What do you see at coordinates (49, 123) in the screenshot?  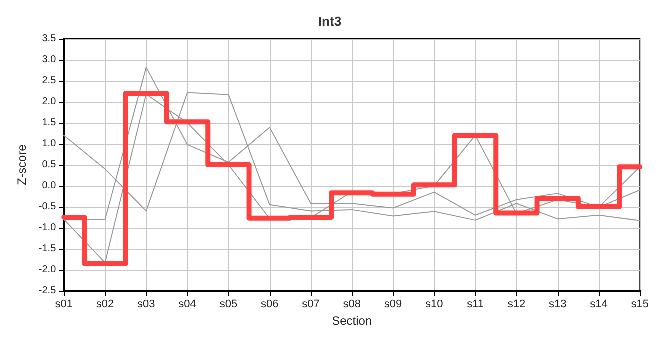 I see `y-tick-label: 1.5` at bounding box center [49, 123].